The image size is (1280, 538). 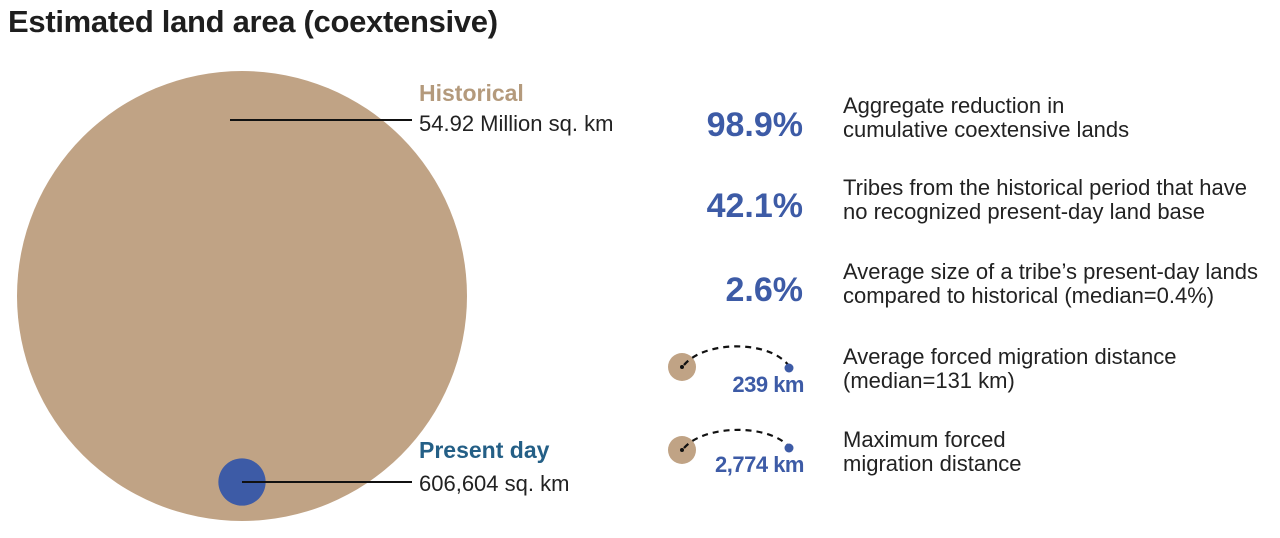 What do you see at coordinates (924, 439) in the screenshot?
I see `migration-description-line: Maximum forced` at bounding box center [924, 439].